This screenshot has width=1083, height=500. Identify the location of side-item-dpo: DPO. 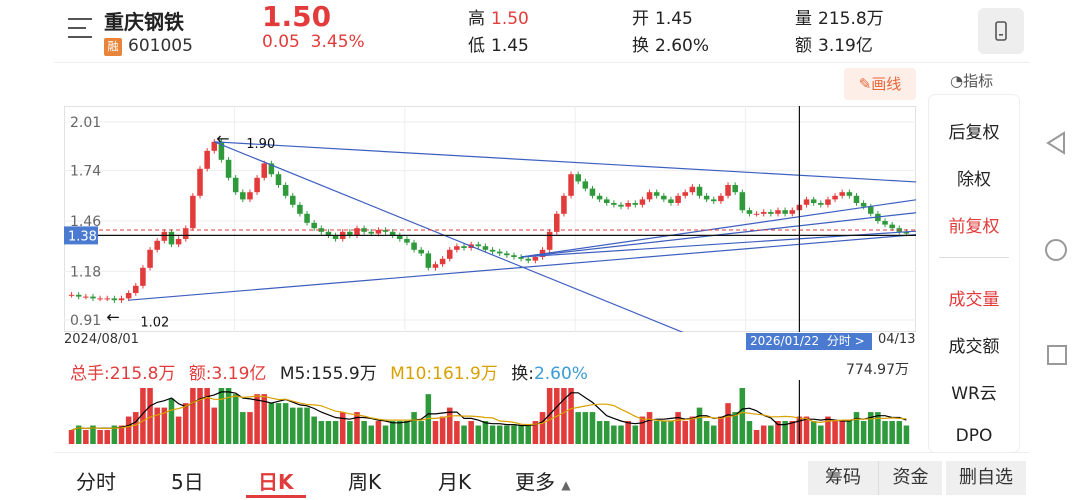
(974, 436).